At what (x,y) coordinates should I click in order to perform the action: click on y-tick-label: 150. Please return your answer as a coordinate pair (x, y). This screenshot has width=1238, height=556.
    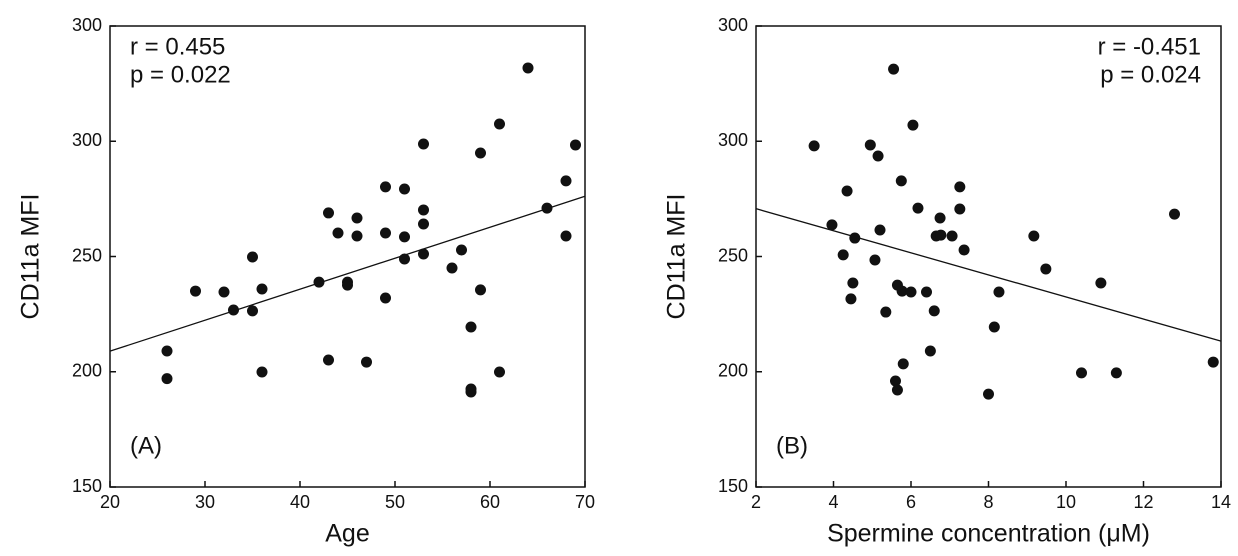
    Looking at the image, I should click on (87, 486).